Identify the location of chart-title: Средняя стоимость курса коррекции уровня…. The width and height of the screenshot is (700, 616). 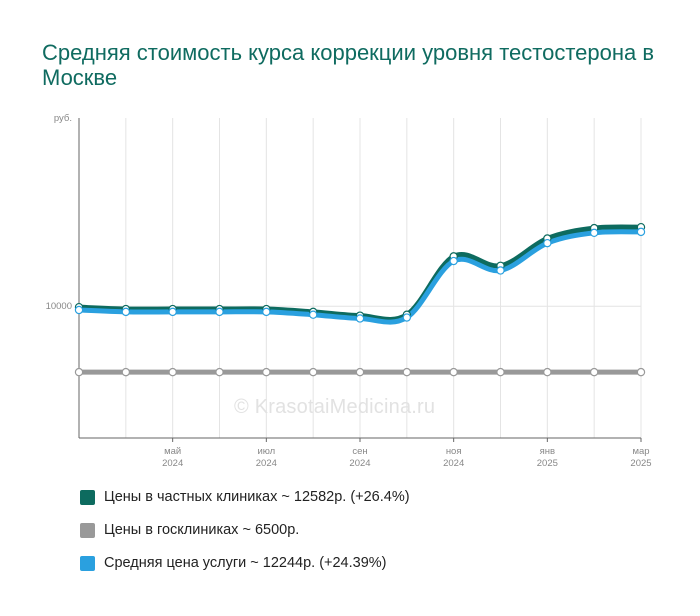
(348, 65).